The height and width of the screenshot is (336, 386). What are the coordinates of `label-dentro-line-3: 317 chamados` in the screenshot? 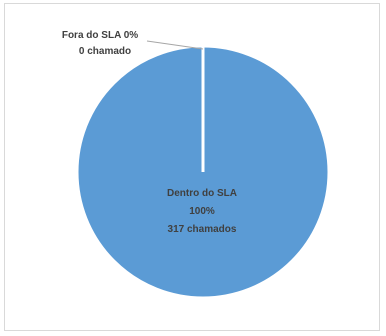 It's located at (202, 229).